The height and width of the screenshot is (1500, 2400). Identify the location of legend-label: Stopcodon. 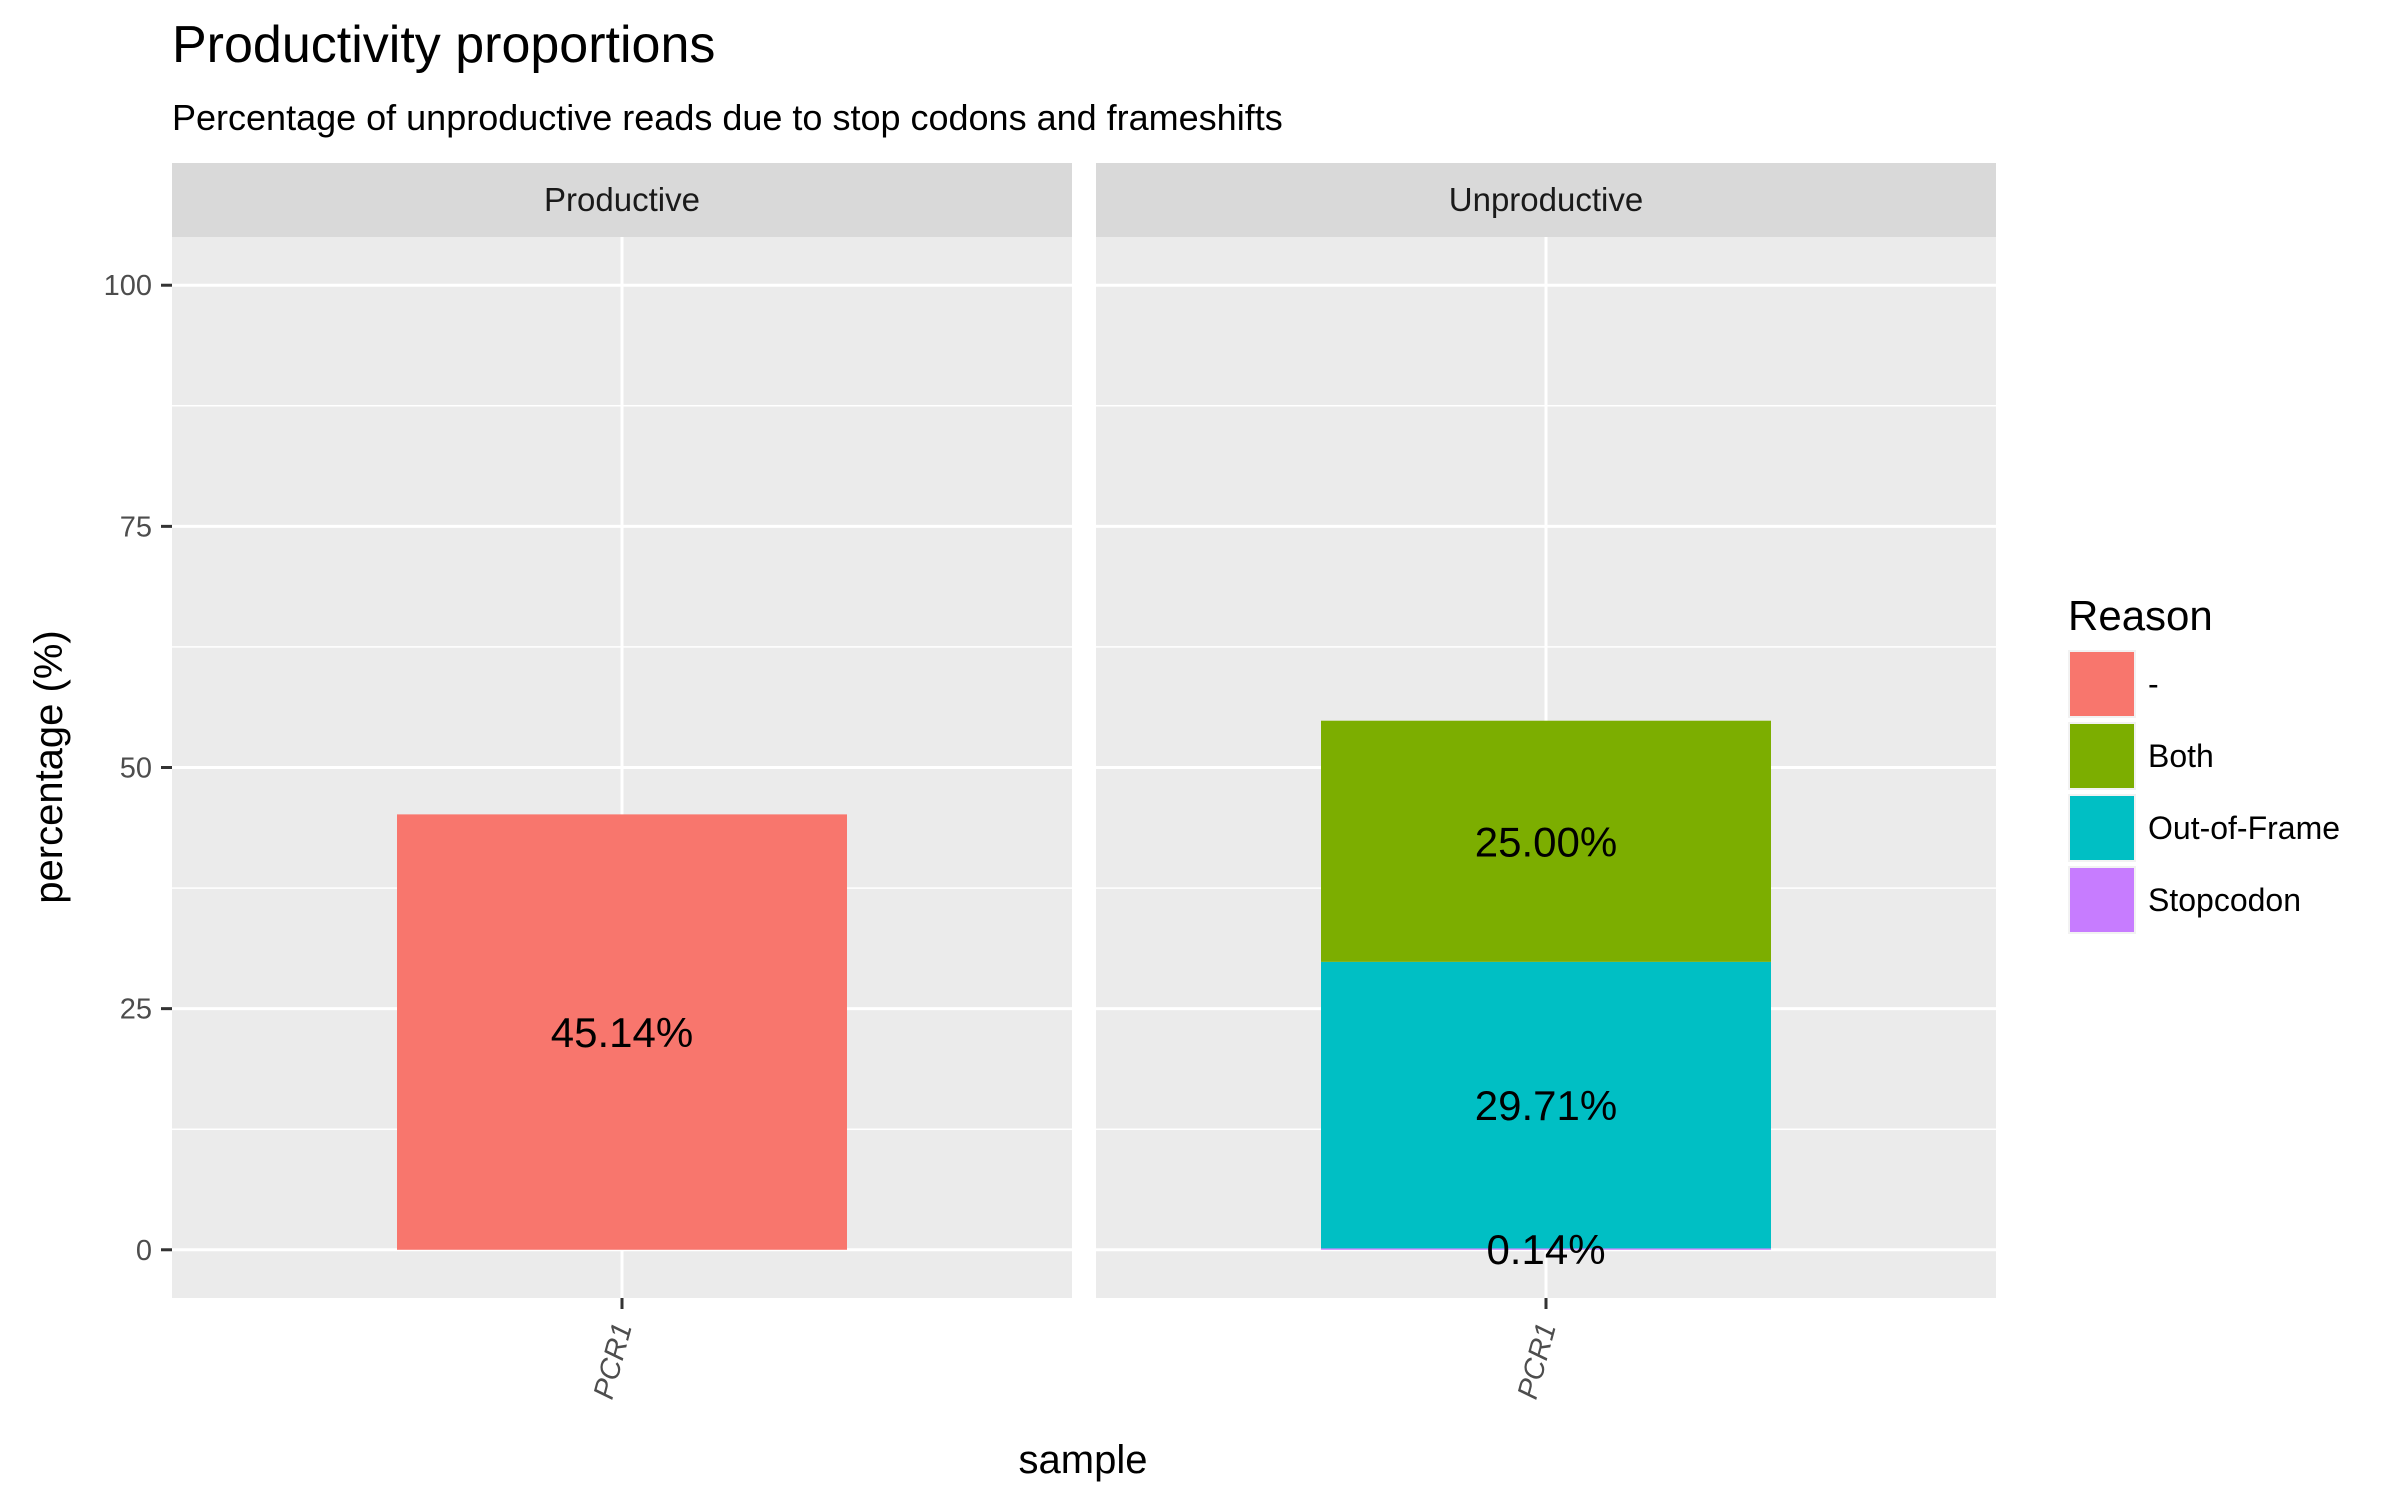
(2224, 900).